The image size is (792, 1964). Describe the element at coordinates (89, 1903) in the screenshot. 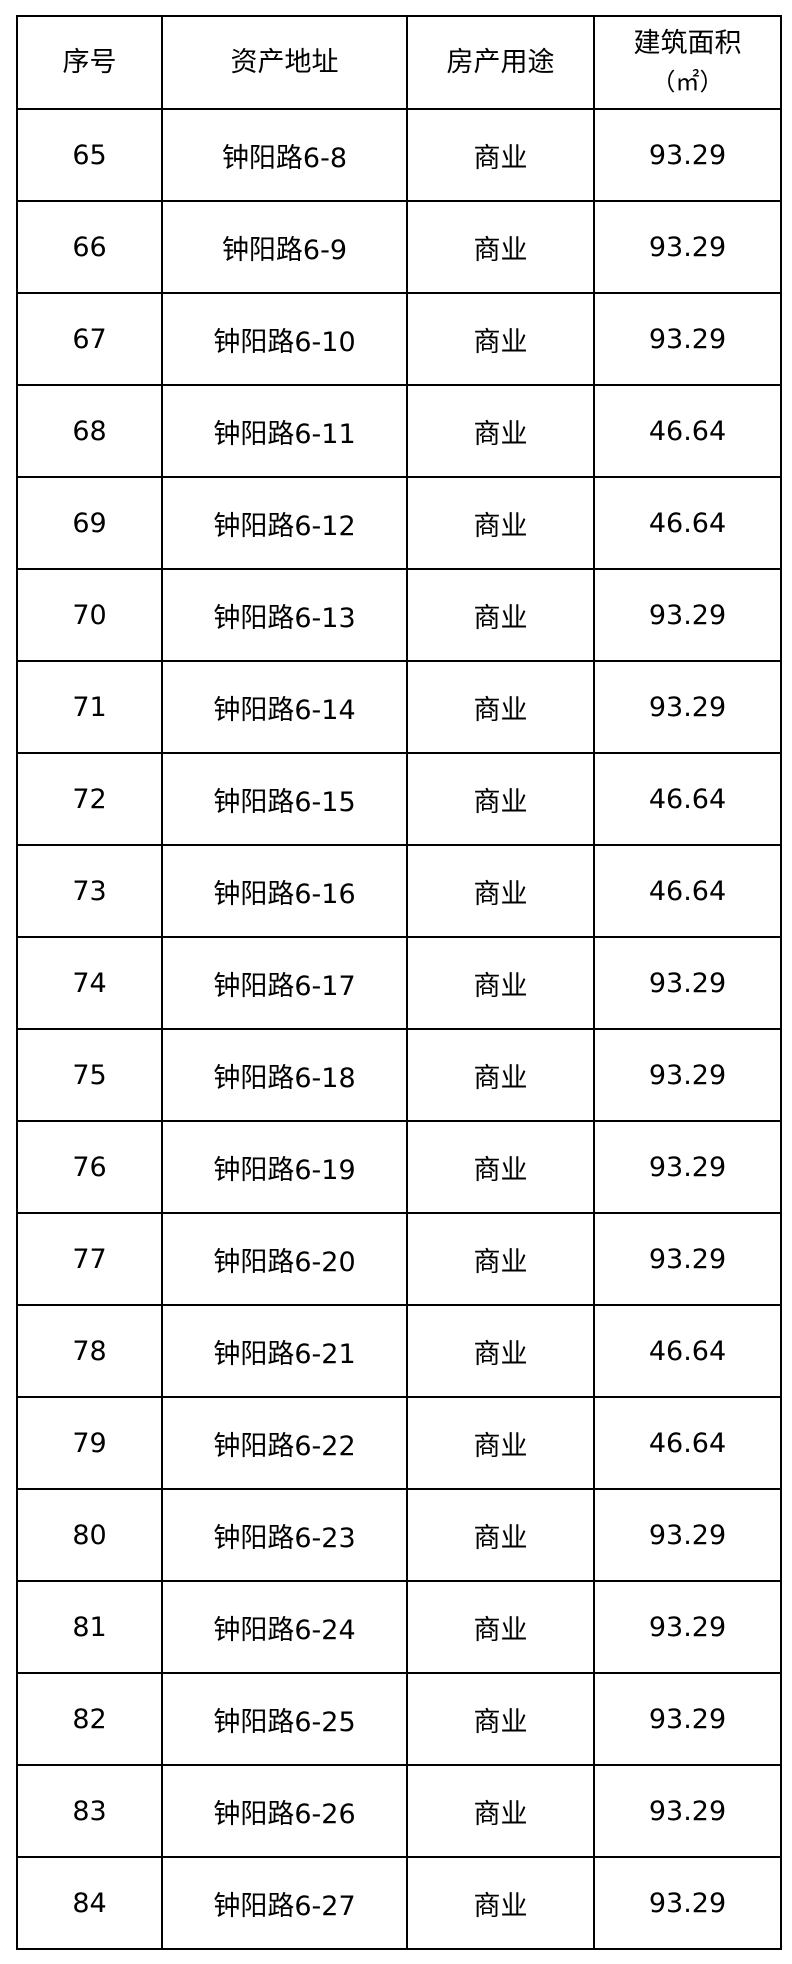

I see `cell-no: 84` at that location.